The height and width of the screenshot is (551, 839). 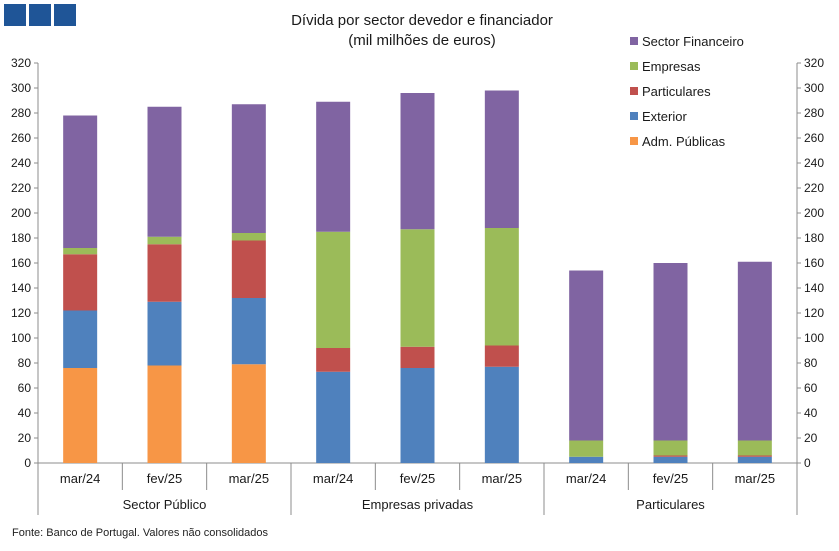 I want to click on y-tick-label-right: 300, so click(x=814, y=88).